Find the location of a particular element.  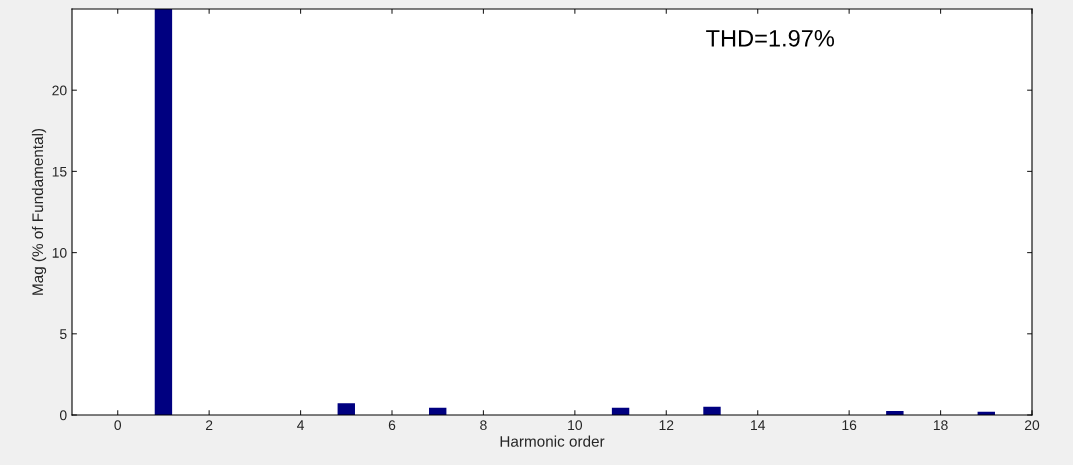

x-tick-label: 18 is located at coordinates (940, 425).